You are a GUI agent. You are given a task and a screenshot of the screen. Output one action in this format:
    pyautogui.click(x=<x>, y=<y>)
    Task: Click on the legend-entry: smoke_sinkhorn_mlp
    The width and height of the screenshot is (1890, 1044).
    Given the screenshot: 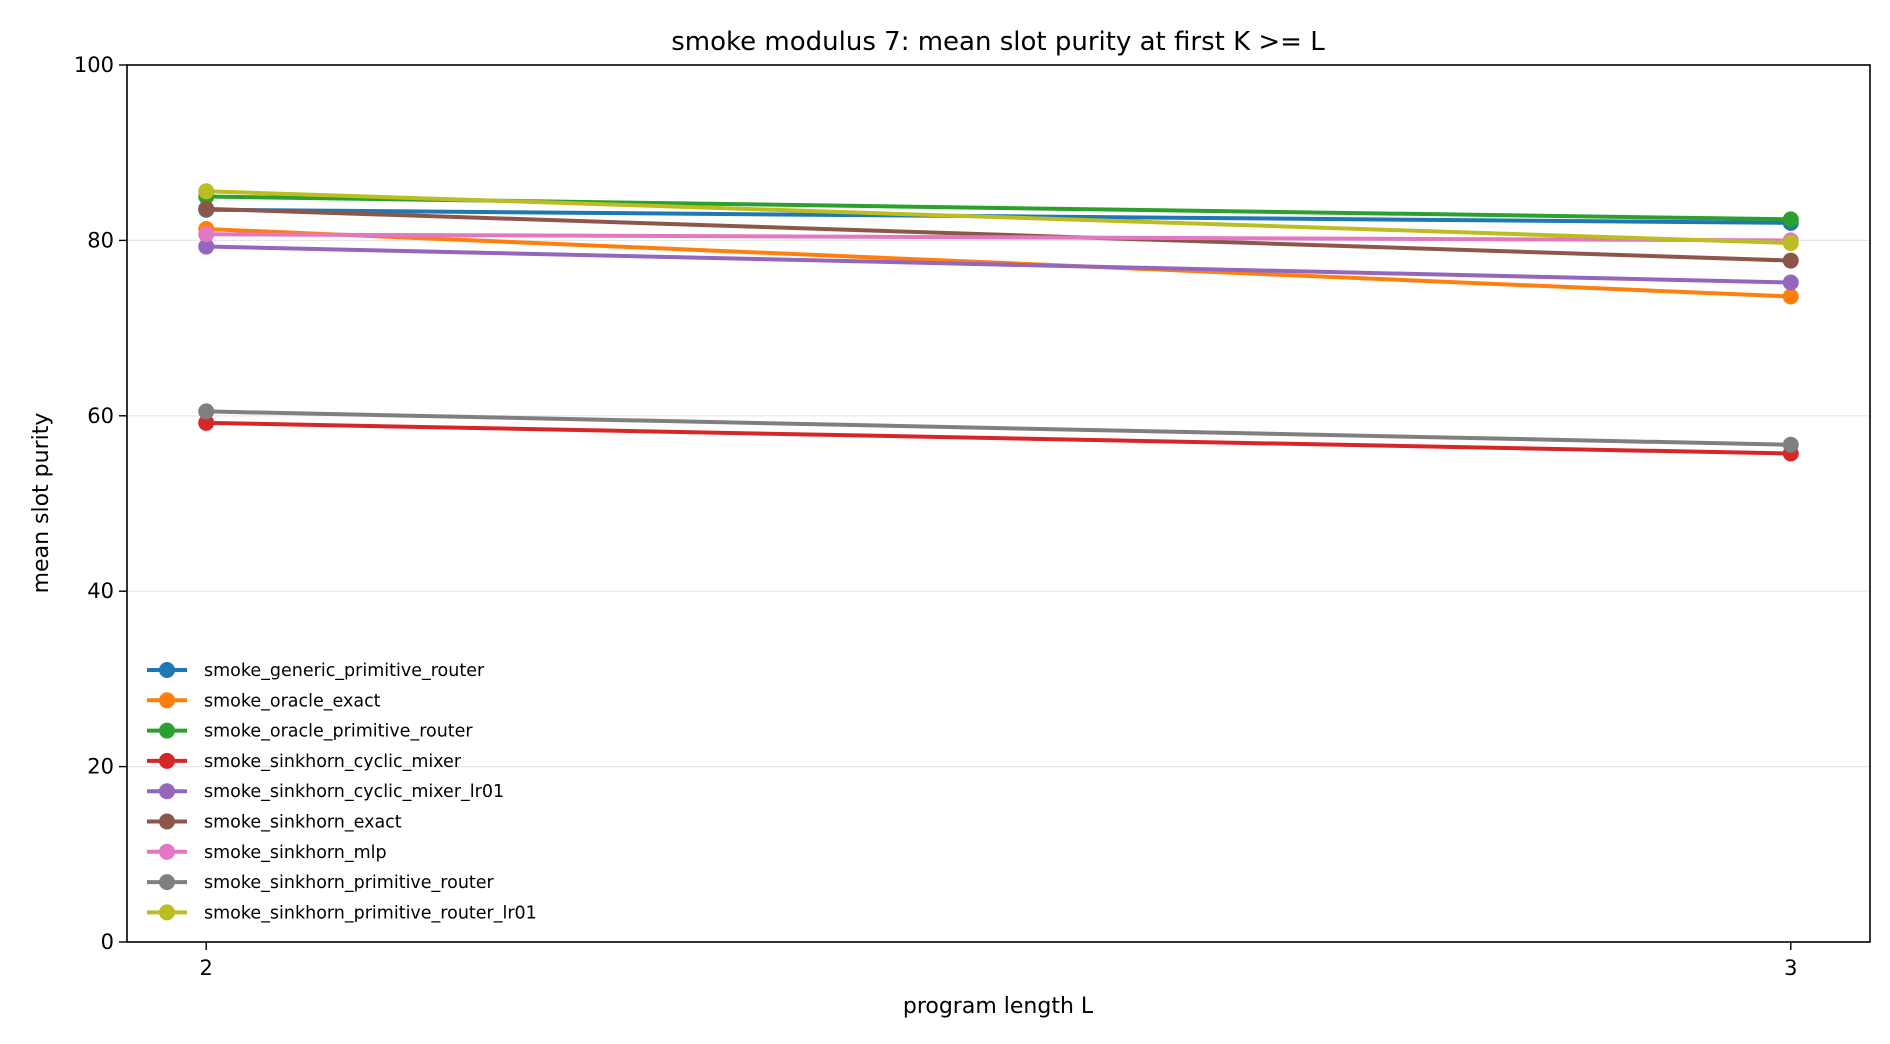 What is the action you would take?
    pyautogui.click(x=295, y=853)
    